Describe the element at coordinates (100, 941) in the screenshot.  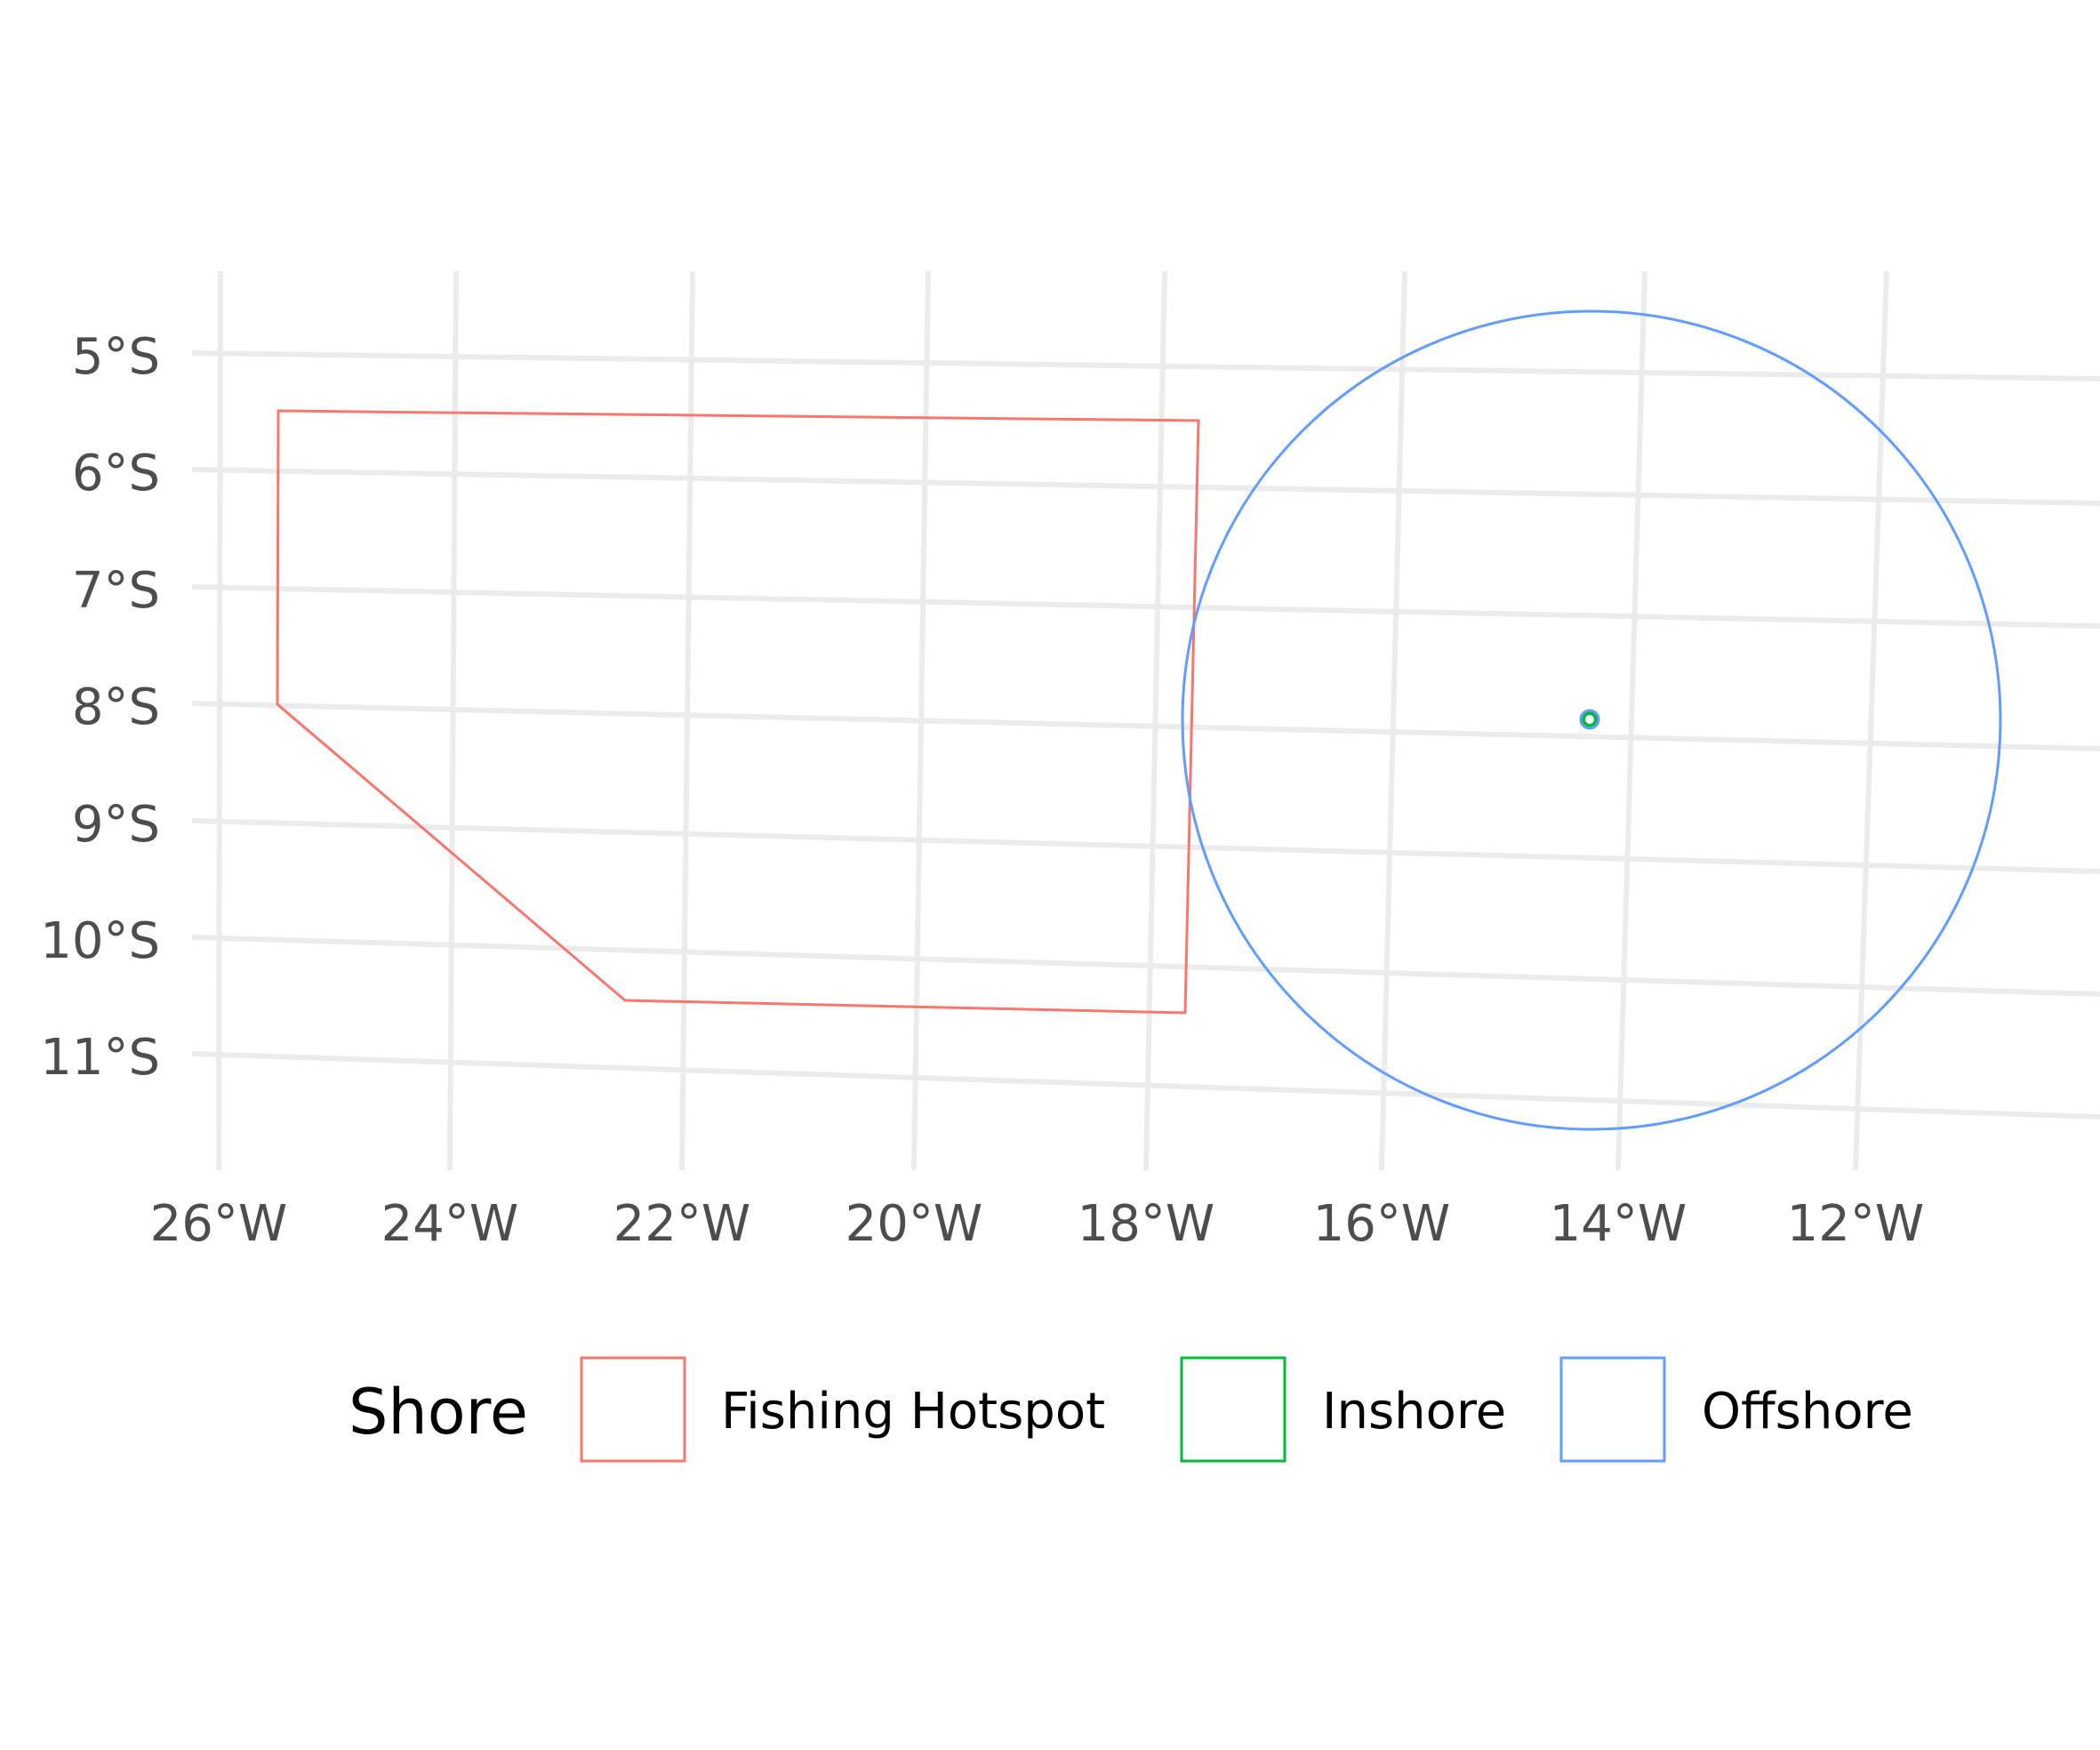
I see `lat-tick-label: 10°S` at that location.